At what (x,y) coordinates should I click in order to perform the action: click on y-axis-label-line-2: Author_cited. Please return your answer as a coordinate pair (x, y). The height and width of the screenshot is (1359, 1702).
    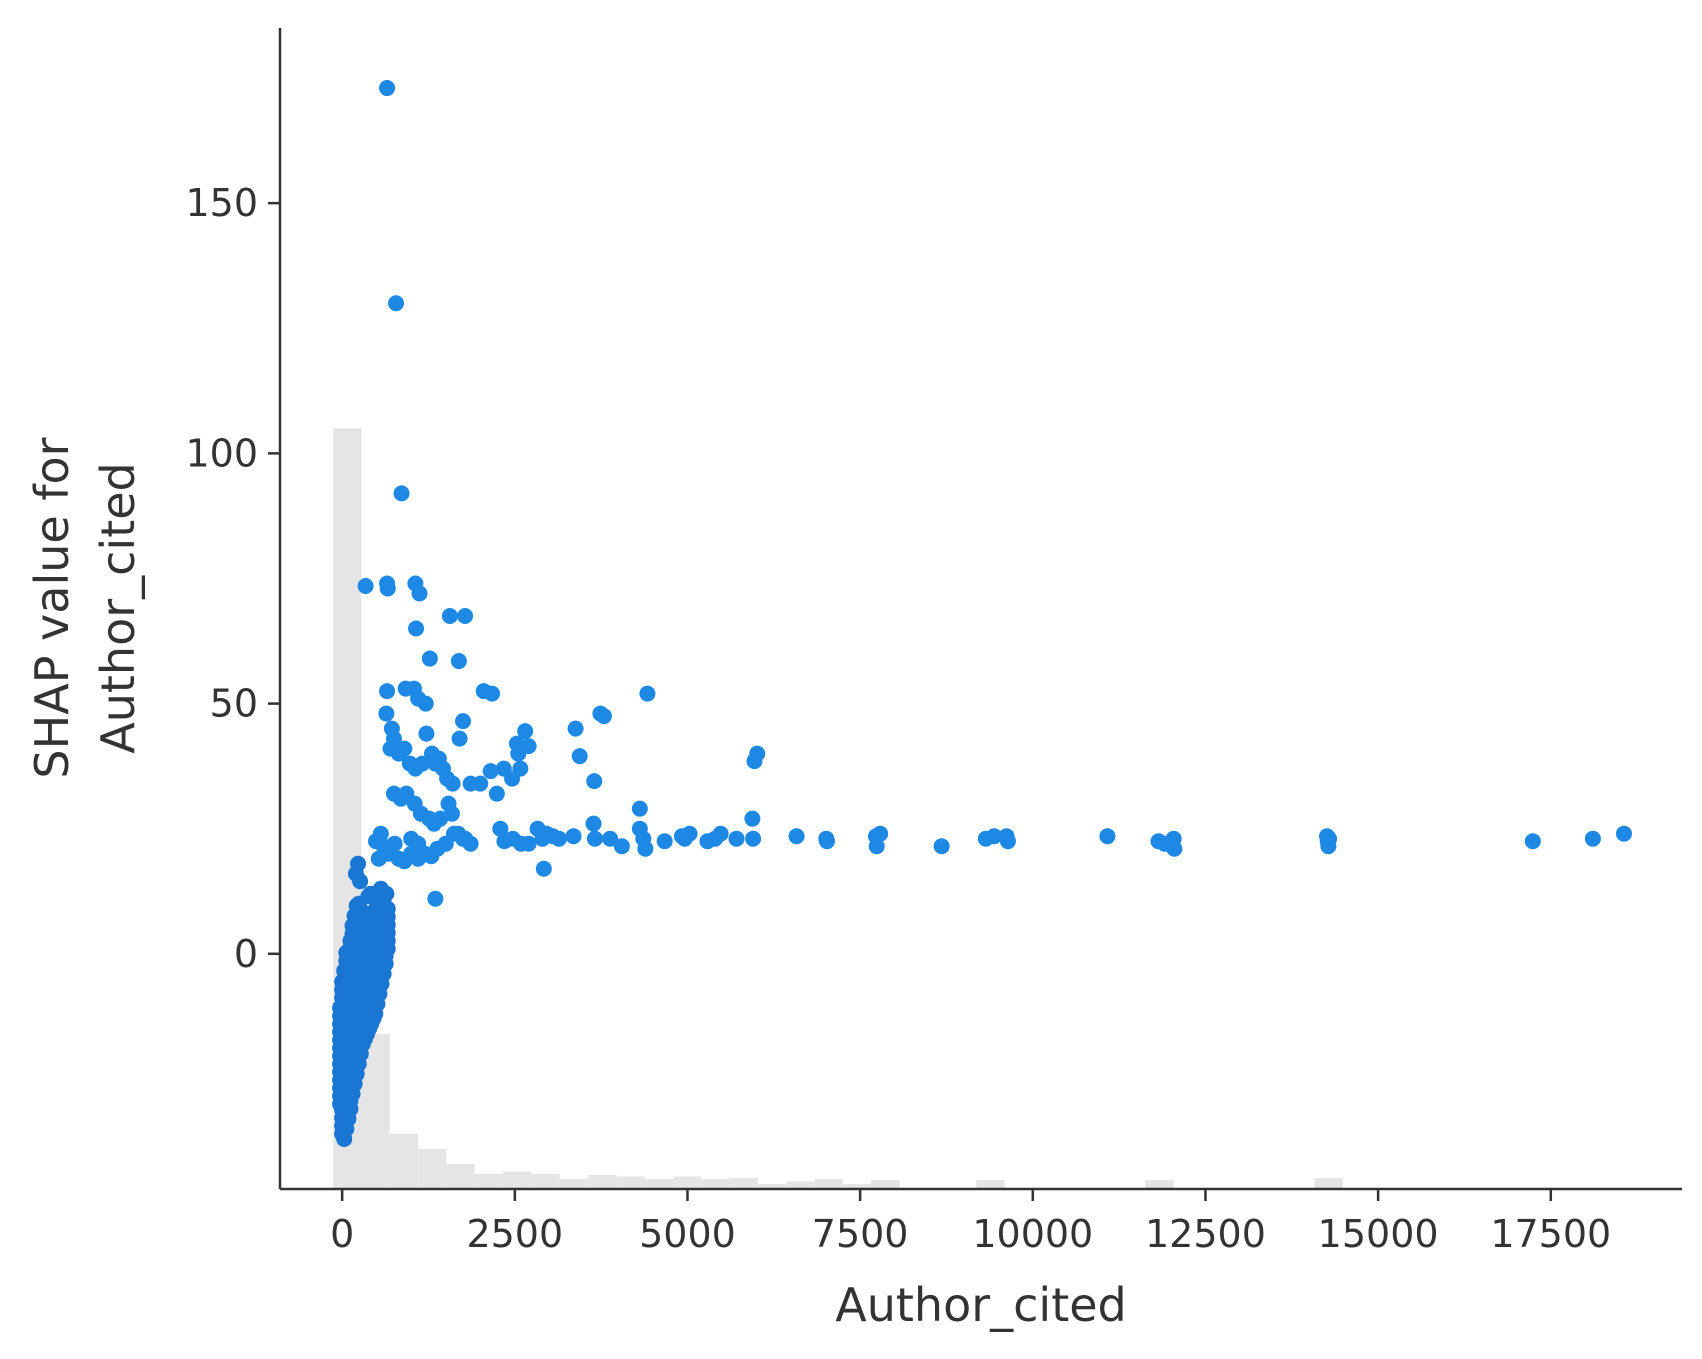
    Looking at the image, I should click on (118, 607).